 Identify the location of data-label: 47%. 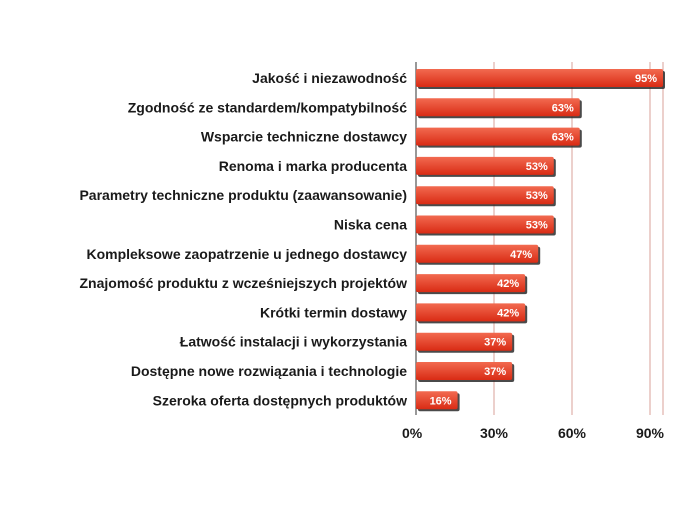
(521, 255).